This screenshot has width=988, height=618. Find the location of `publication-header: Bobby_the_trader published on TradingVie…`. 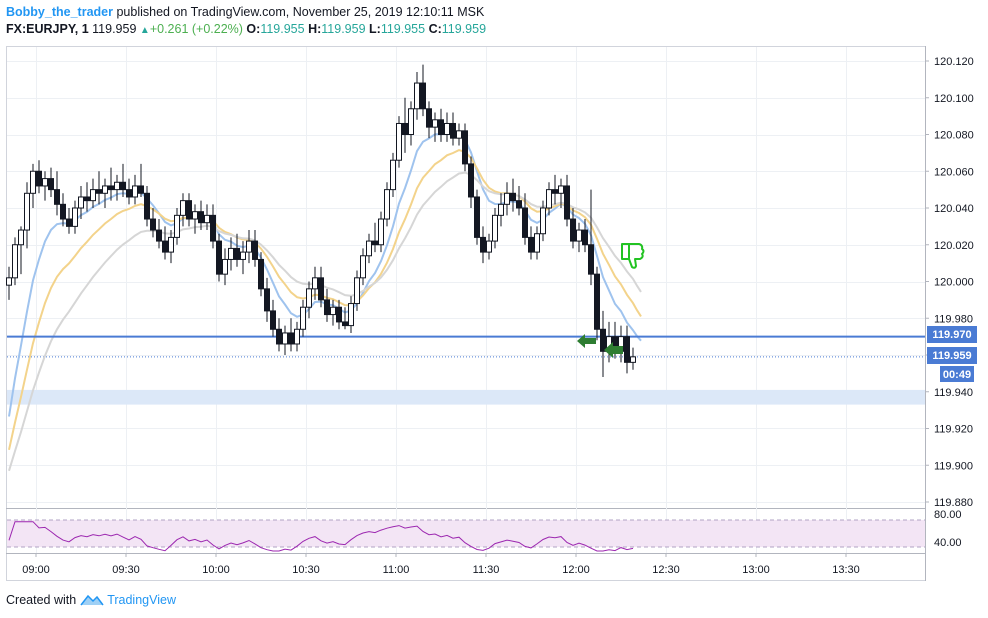

publication-header: Bobby_the_trader published on TradingVie… is located at coordinates (245, 12).